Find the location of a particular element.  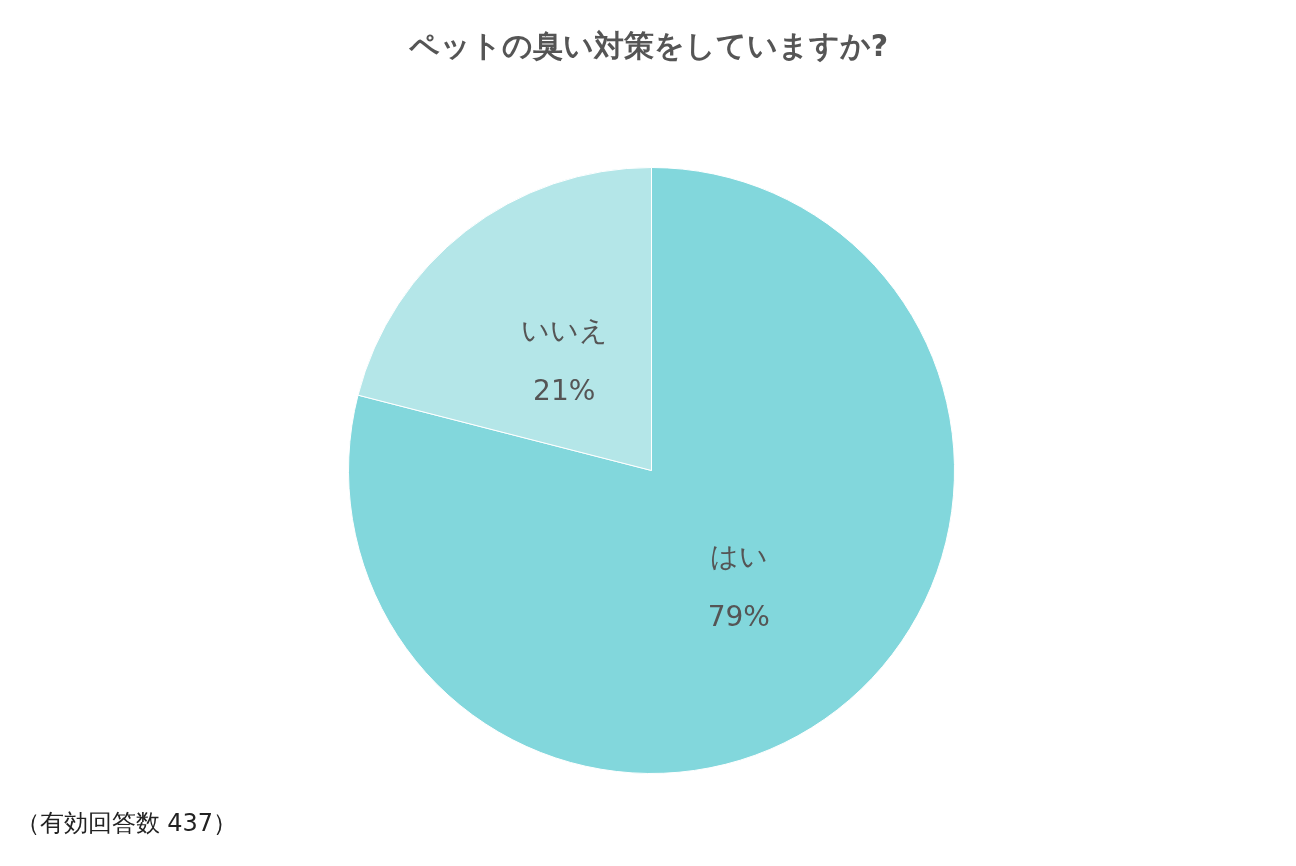

data-label: 79% is located at coordinates (738, 616).